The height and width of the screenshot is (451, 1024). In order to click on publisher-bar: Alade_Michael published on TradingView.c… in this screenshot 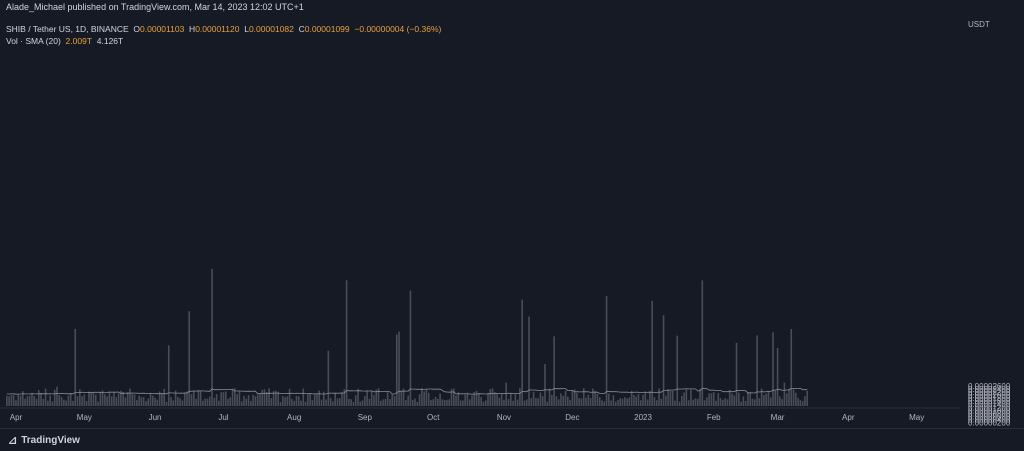, I will do `click(512, 8)`.